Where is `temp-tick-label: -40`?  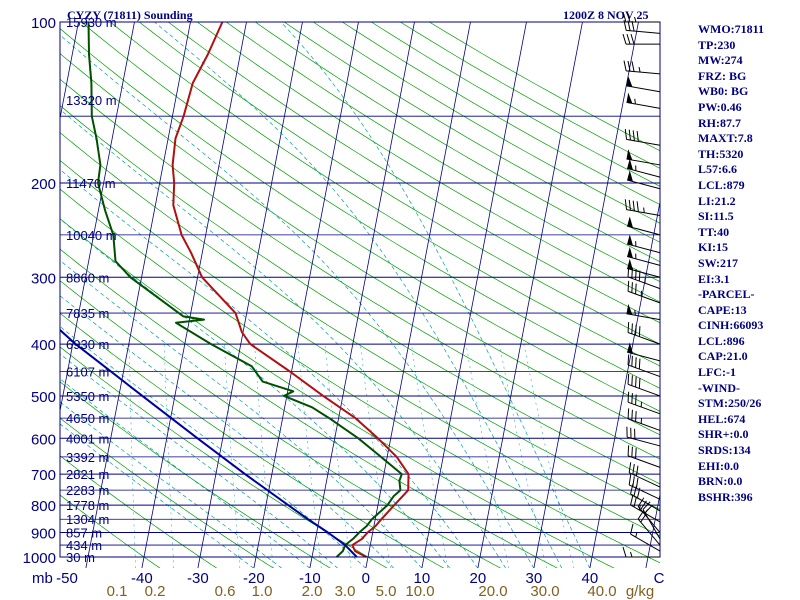
temp-tick-label: -40 is located at coordinates (142, 578).